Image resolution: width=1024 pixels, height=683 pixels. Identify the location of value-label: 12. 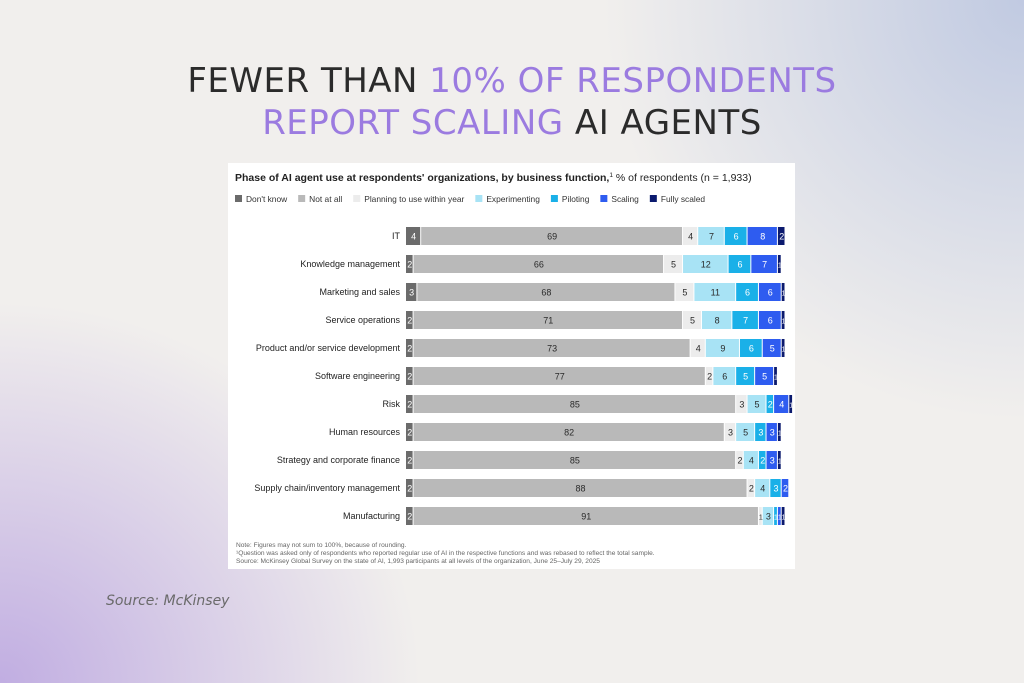
(706, 264).